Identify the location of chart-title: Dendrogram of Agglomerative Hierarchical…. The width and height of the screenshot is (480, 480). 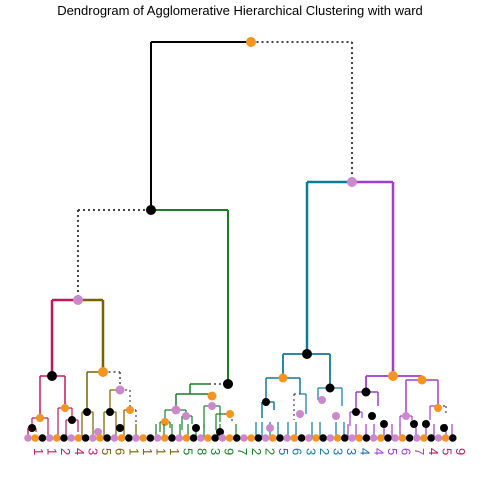
(240, 10).